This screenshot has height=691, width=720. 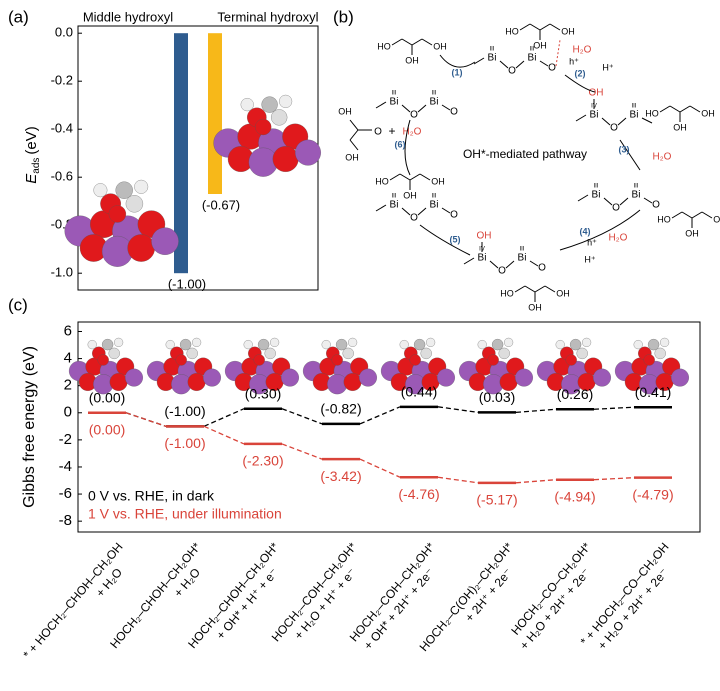 I want to click on y-tick-label: 6, so click(x=68, y=330).